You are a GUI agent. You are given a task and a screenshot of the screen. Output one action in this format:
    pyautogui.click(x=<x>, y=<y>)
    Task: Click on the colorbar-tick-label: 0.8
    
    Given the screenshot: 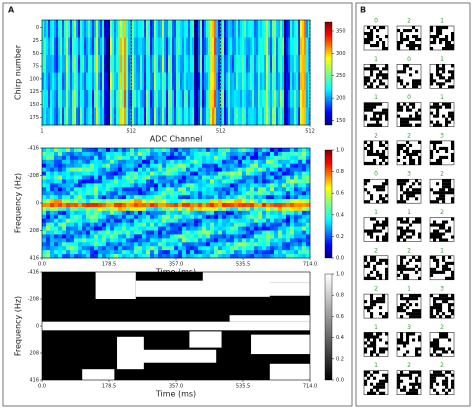 What is the action you would take?
    pyautogui.click(x=340, y=296)
    